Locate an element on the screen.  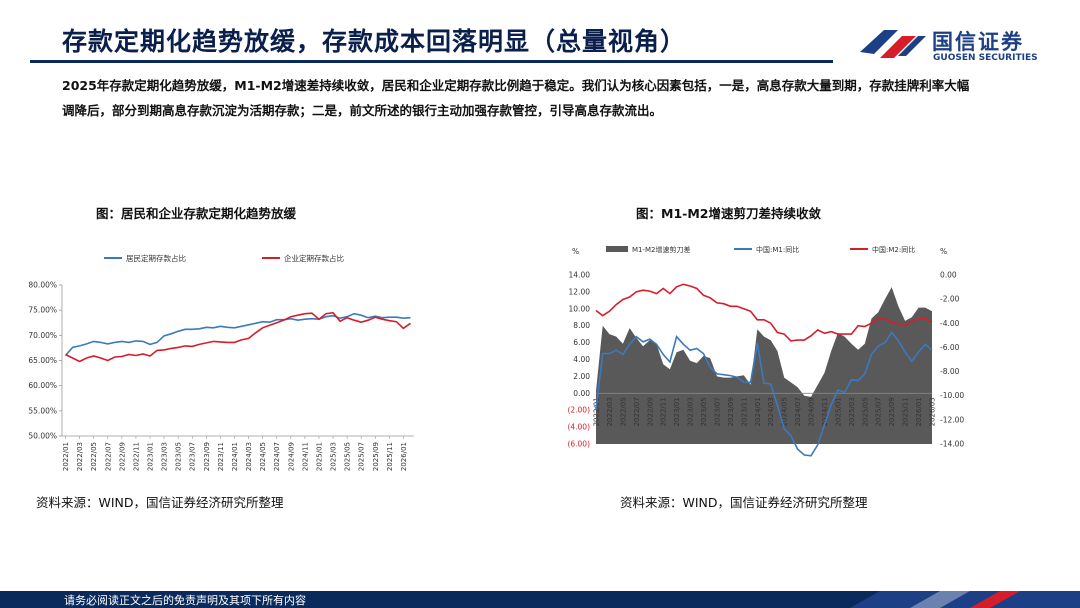
left-y-tick-label: 8.00 is located at coordinates (581, 325).